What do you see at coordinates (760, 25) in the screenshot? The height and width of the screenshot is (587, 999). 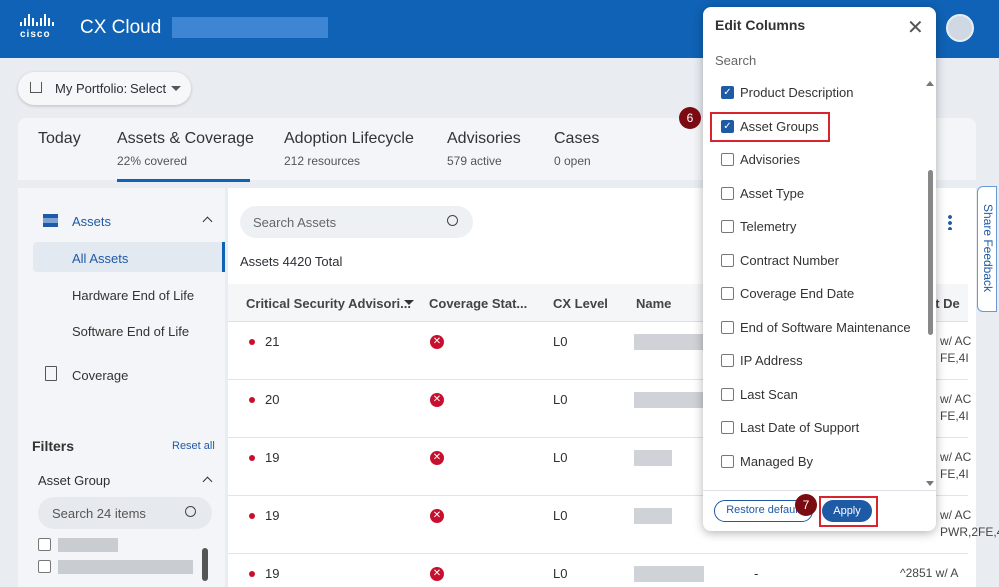 I see `modal-title: Edit Columns` at bounding box center [760, 25].